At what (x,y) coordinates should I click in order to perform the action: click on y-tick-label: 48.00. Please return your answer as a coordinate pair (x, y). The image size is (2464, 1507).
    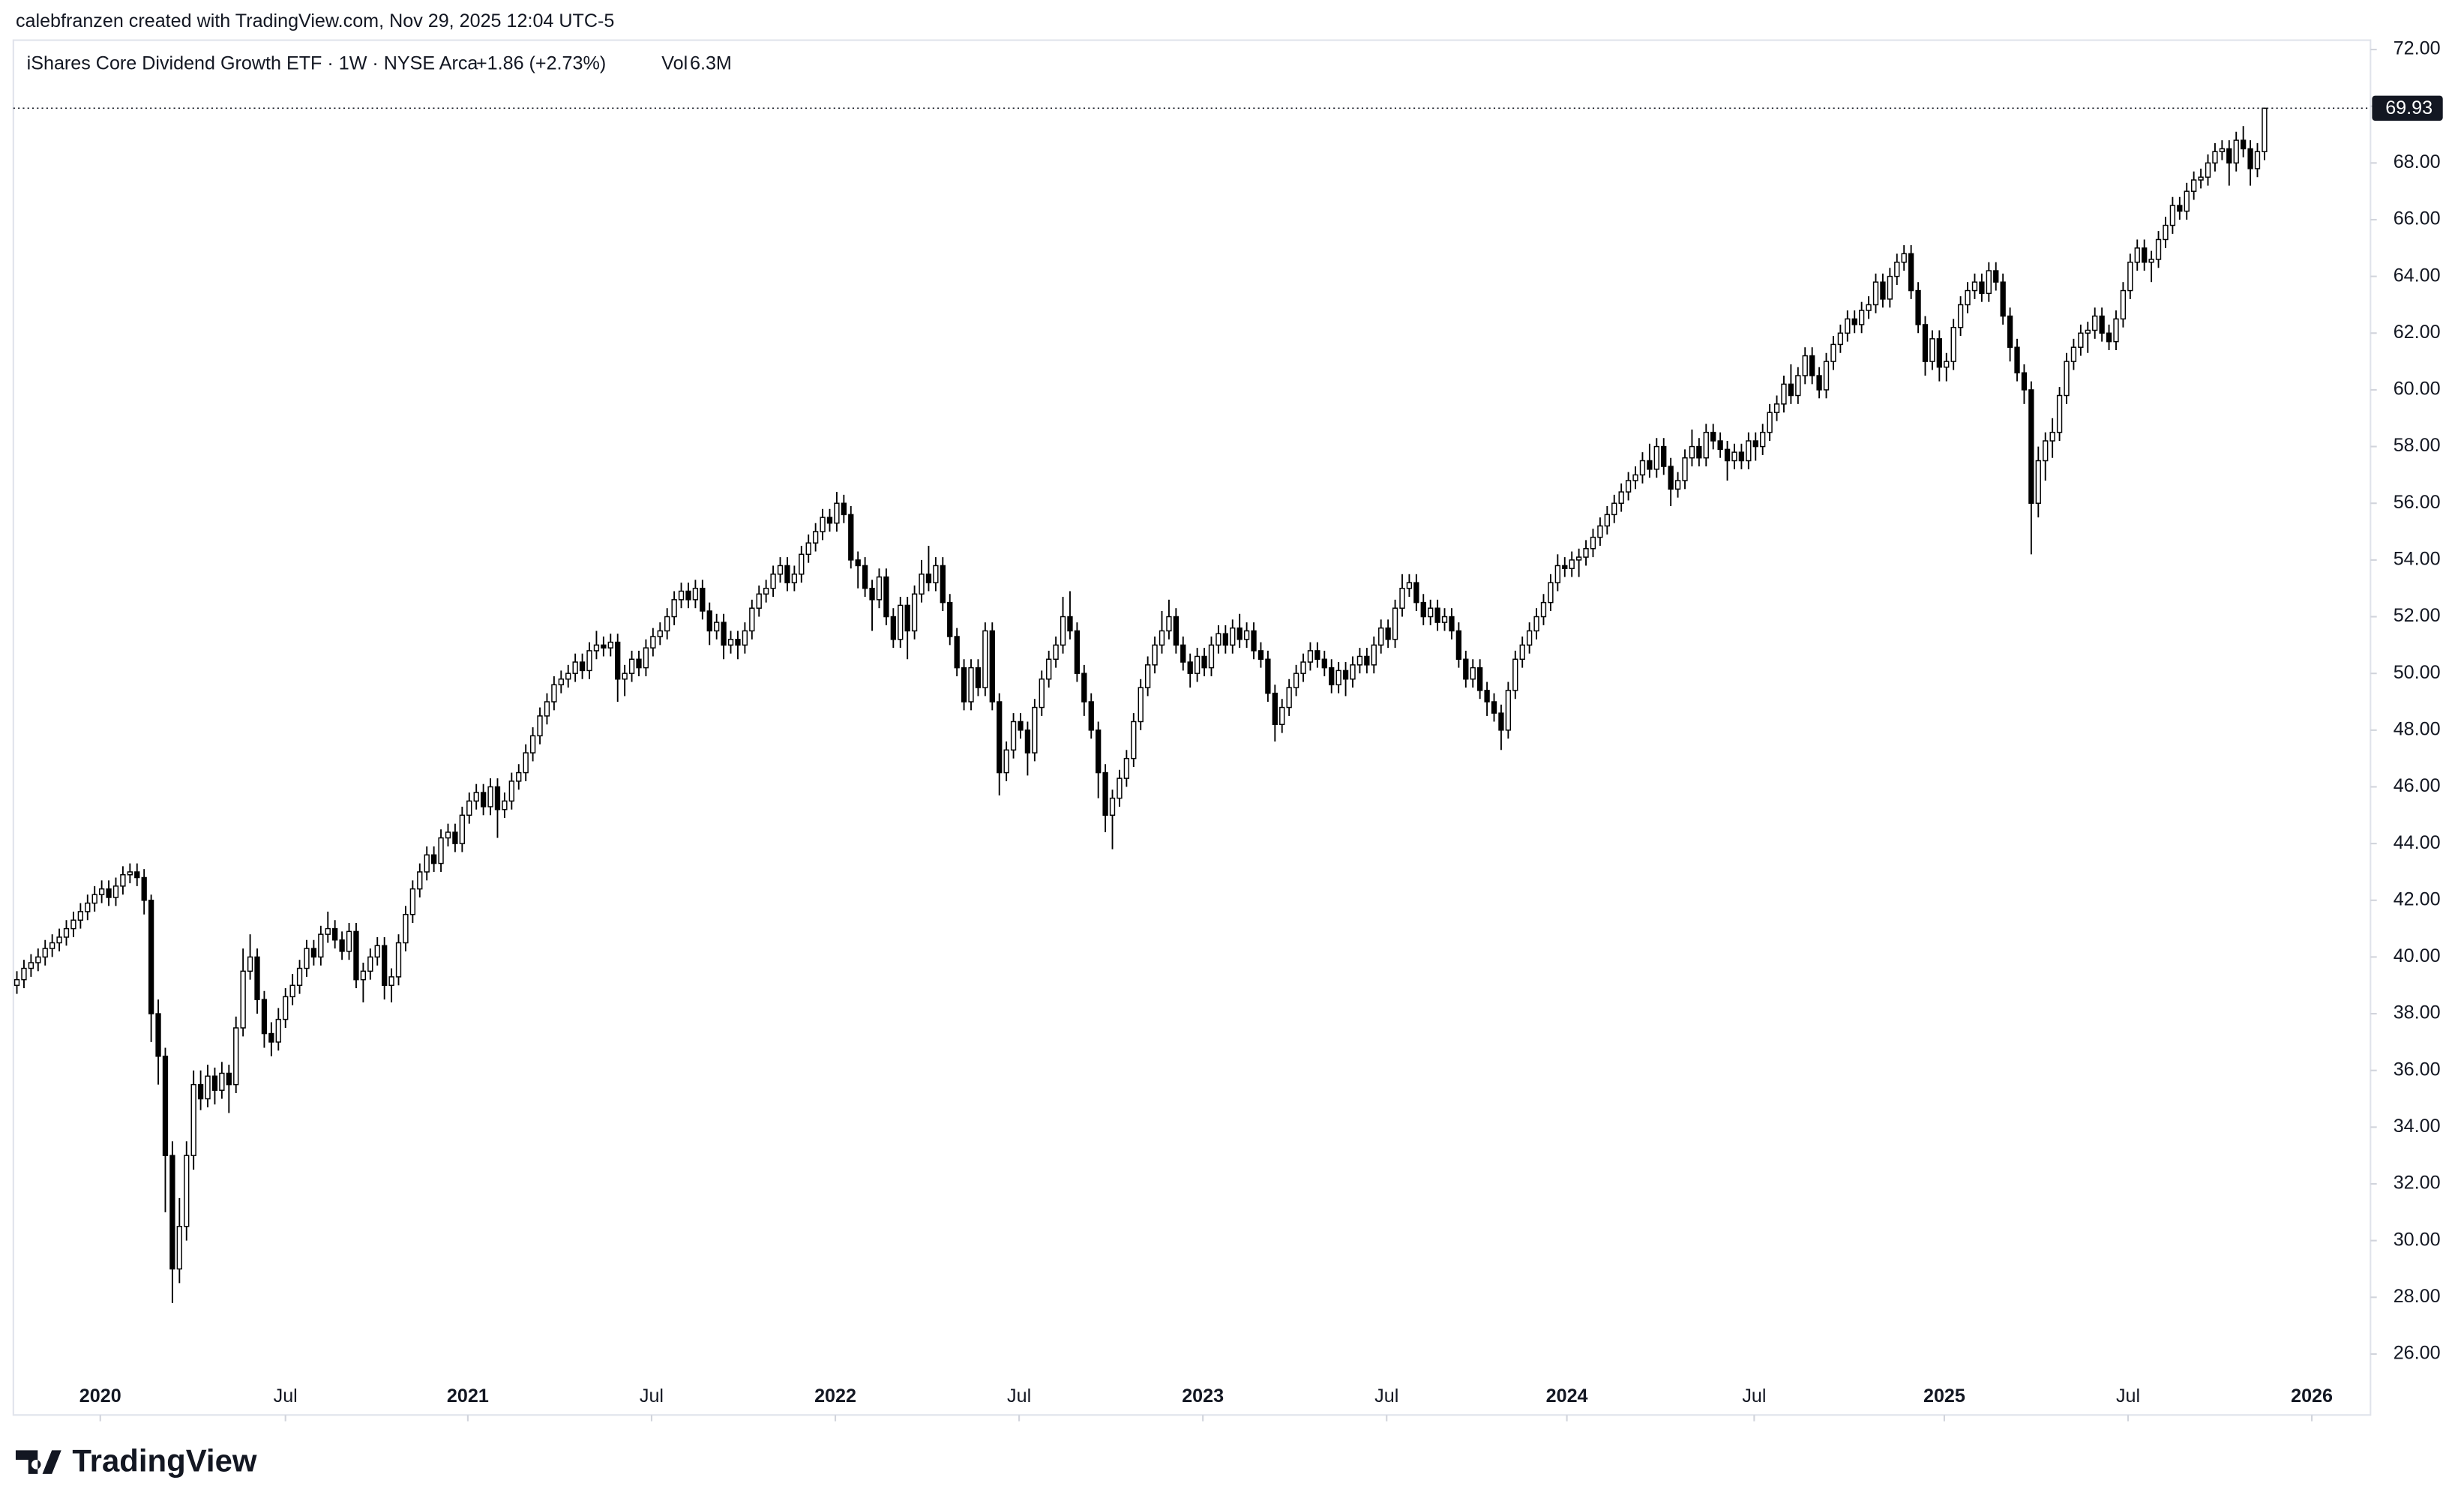
    Looking at the image, I should click on (2417, 728).